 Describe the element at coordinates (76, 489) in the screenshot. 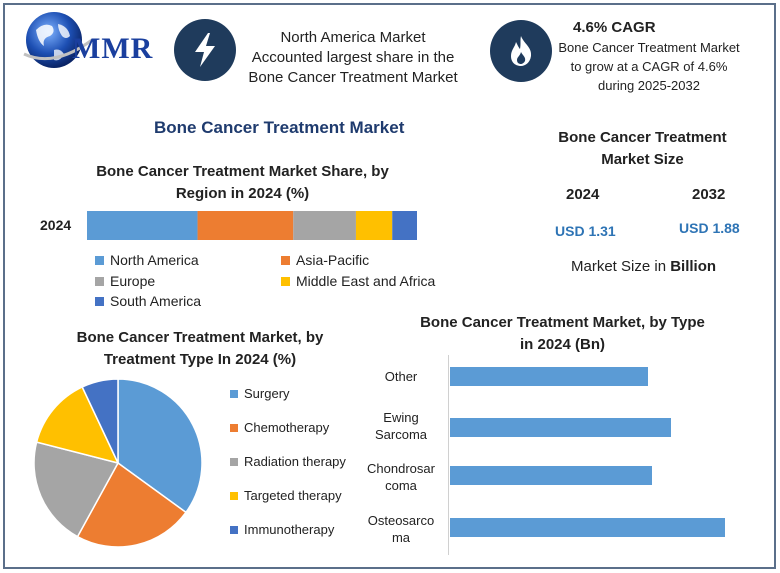

I see `pie-slice-radiation-therapy` at that location.